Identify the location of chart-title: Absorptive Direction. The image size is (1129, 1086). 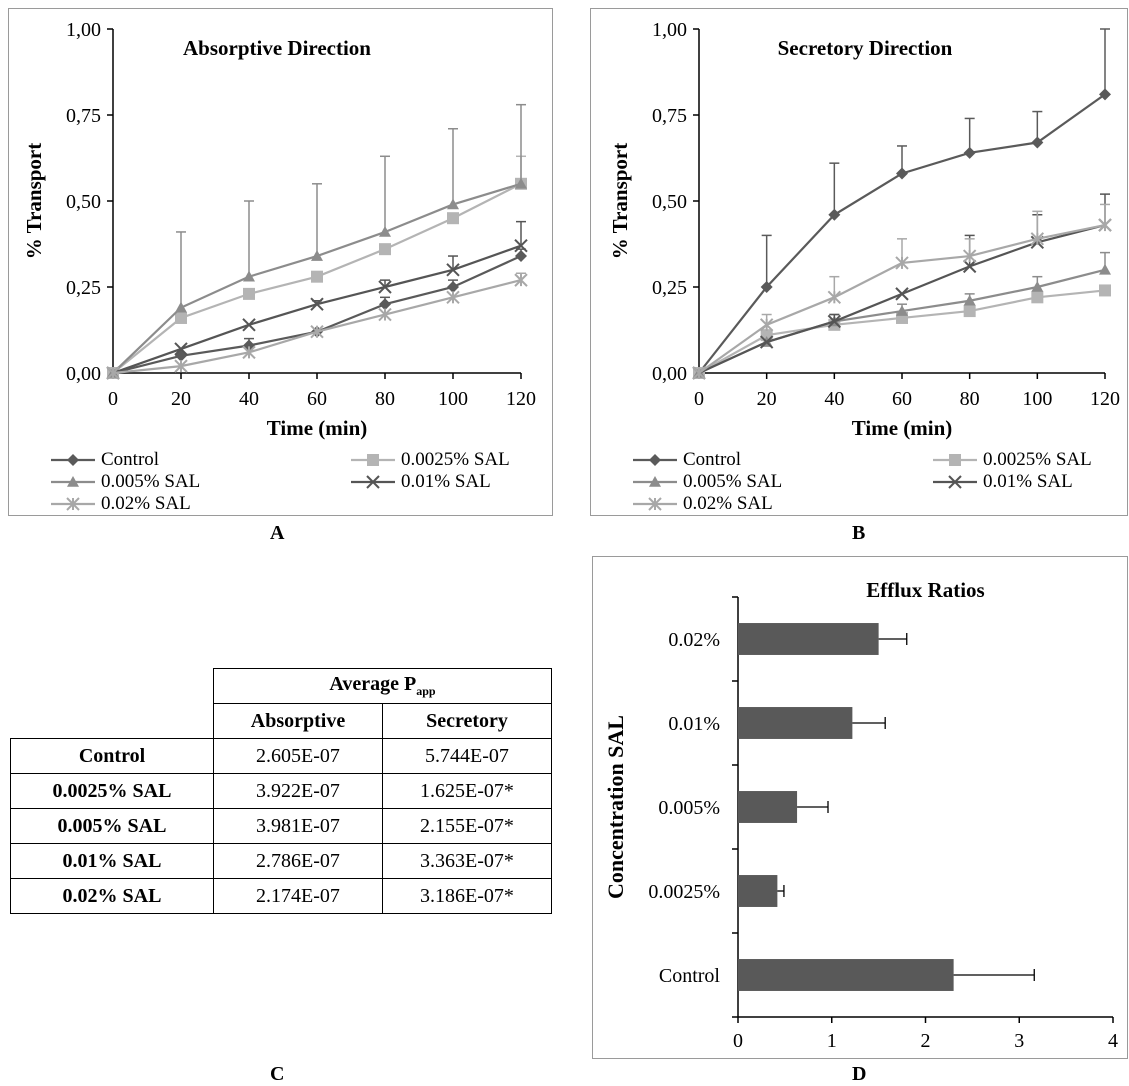
(277, 48).